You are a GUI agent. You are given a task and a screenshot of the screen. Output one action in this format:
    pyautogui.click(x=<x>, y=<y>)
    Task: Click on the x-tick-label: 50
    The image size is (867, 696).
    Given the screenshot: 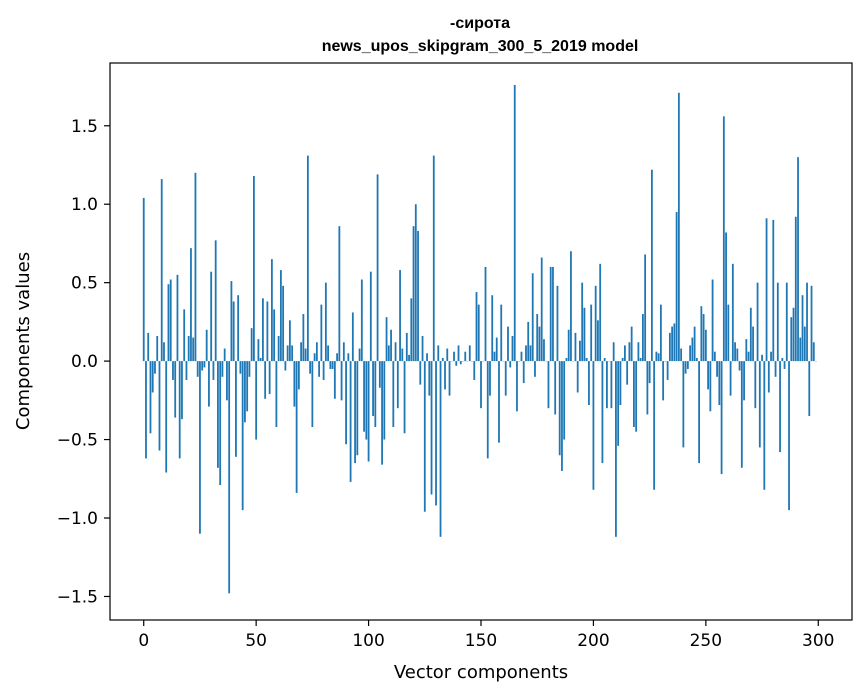 What is the action you would take?
    pyautogui.click(x=256, y=641)
    